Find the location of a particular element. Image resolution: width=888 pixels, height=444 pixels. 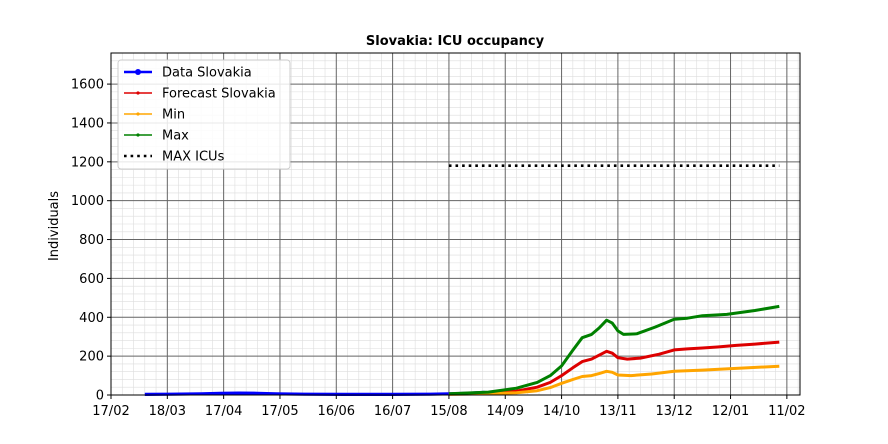

series-line-max is located at coordinates (614, 350).